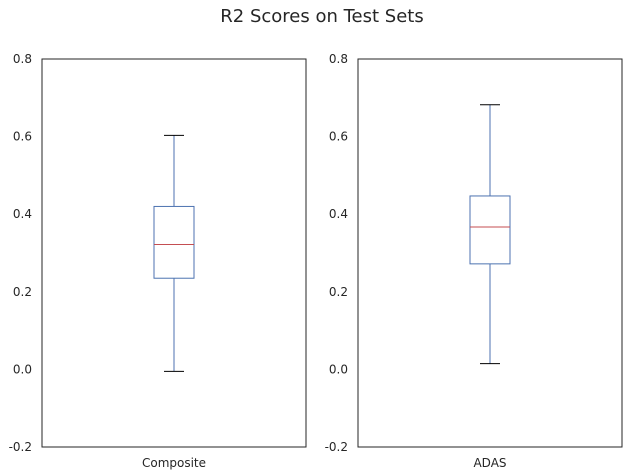 This screenshot has width=629, height=476. What do you see at coordinates (321, 16) in the screenshot?
I see `chart-title: R2 Scores on Test Sets` at bounding box center [321, 16].